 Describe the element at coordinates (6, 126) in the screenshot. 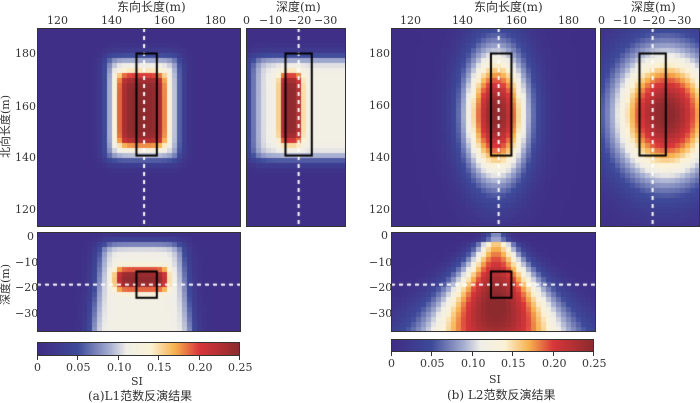

I see `ylabel-top: 北向长度(m)` at that location.